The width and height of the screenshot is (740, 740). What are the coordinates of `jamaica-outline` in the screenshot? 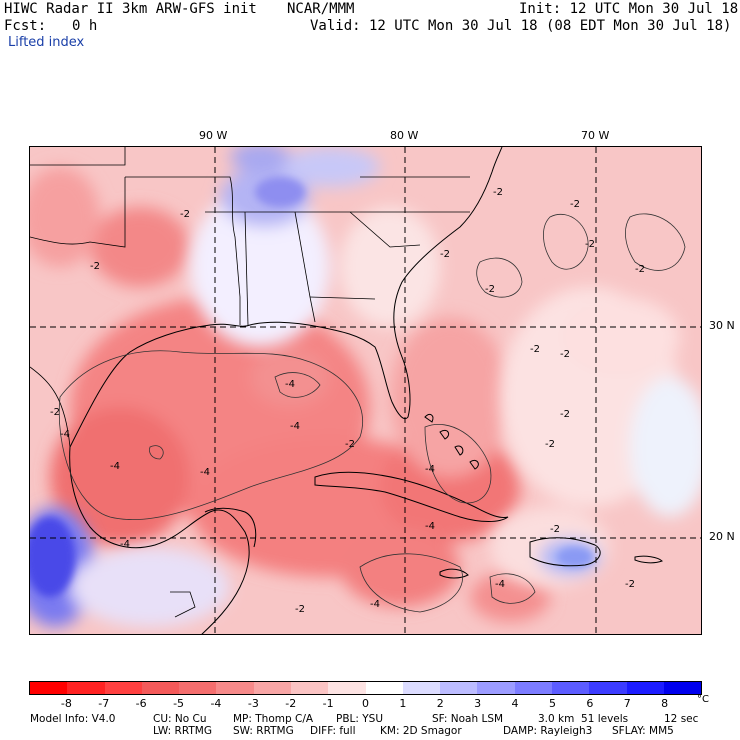 It's located at (454, 573).